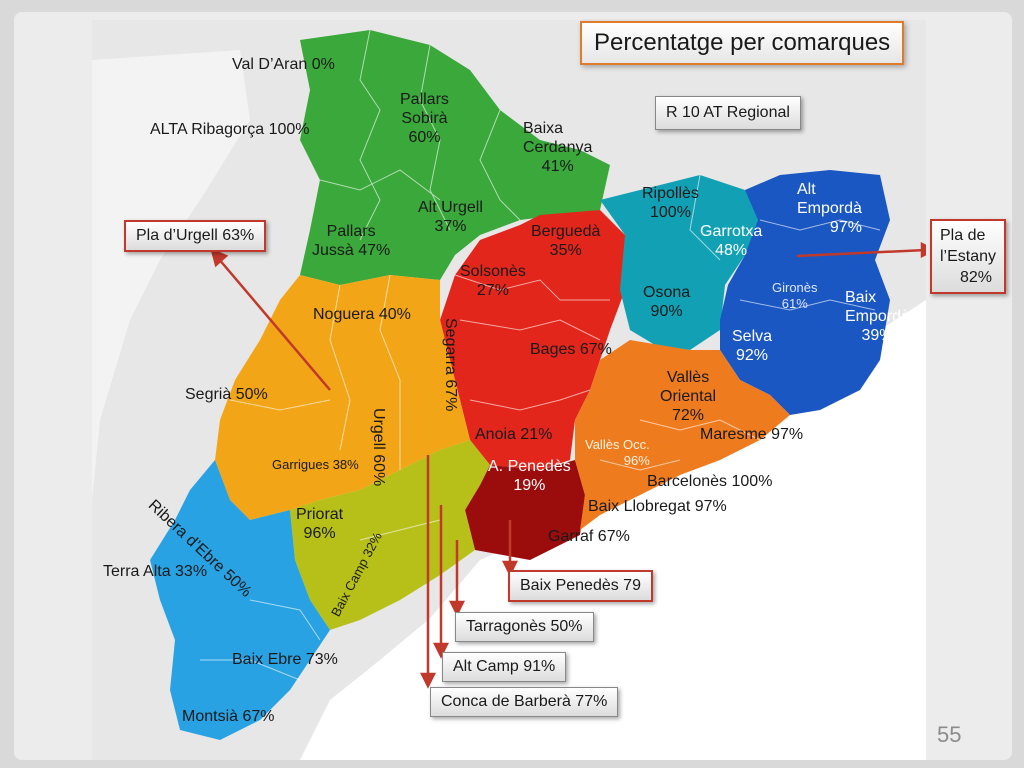 The image size is (1024, 768). I want to click on label-alt-urgell: Alt Urgell 37%, so click(450, 217).